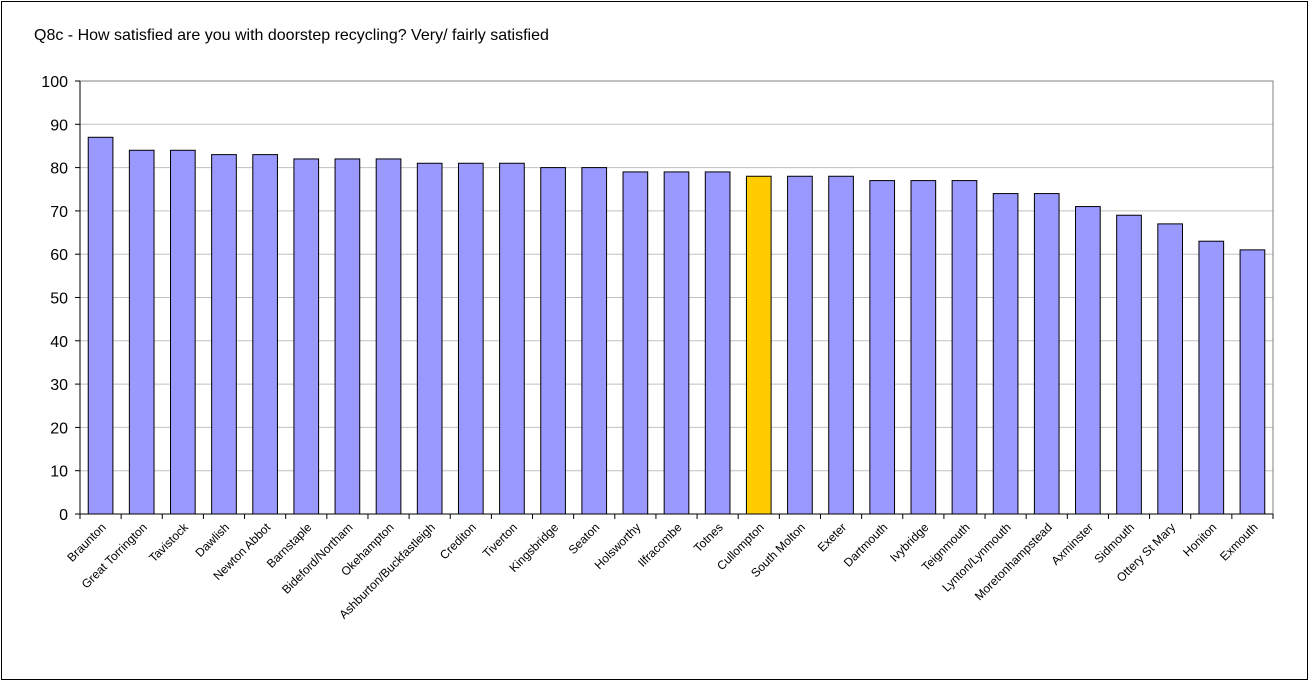 Image resolution: width=1309 pixels, height=681 pixels. I want to click on x-tick-label: Exeter, so click(832, 537).